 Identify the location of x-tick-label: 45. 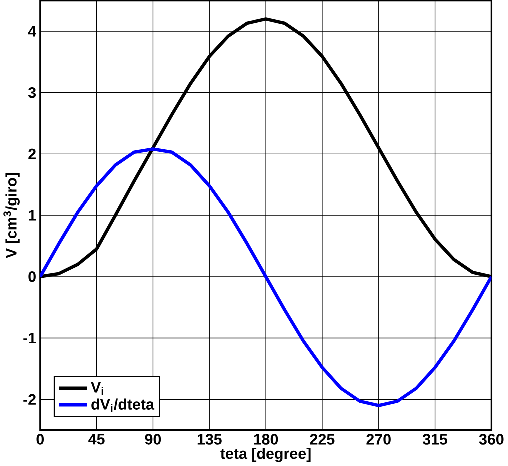
(96, 439).